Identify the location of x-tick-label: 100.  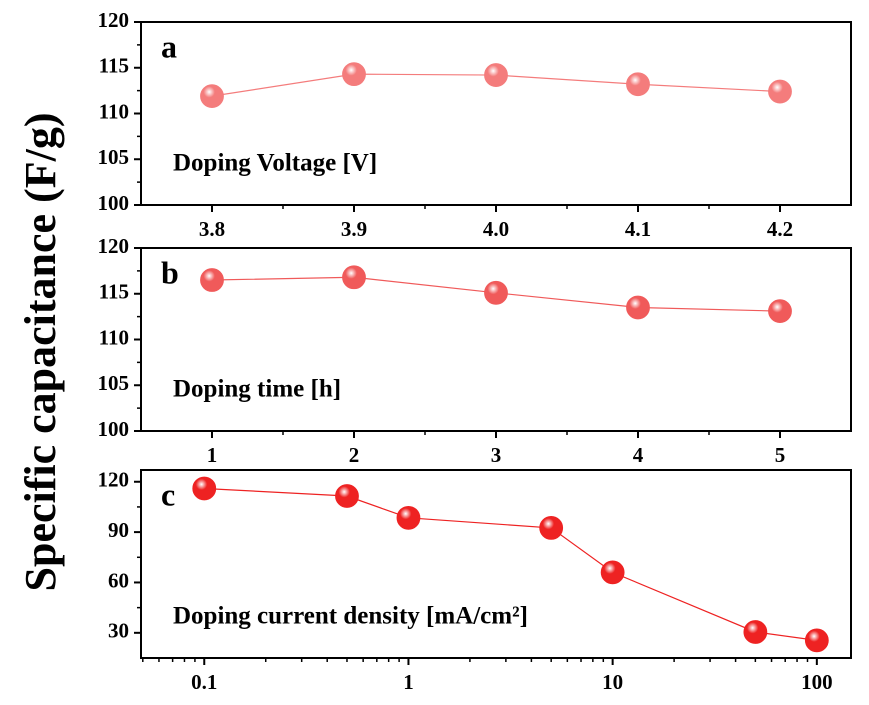
(817, 682).